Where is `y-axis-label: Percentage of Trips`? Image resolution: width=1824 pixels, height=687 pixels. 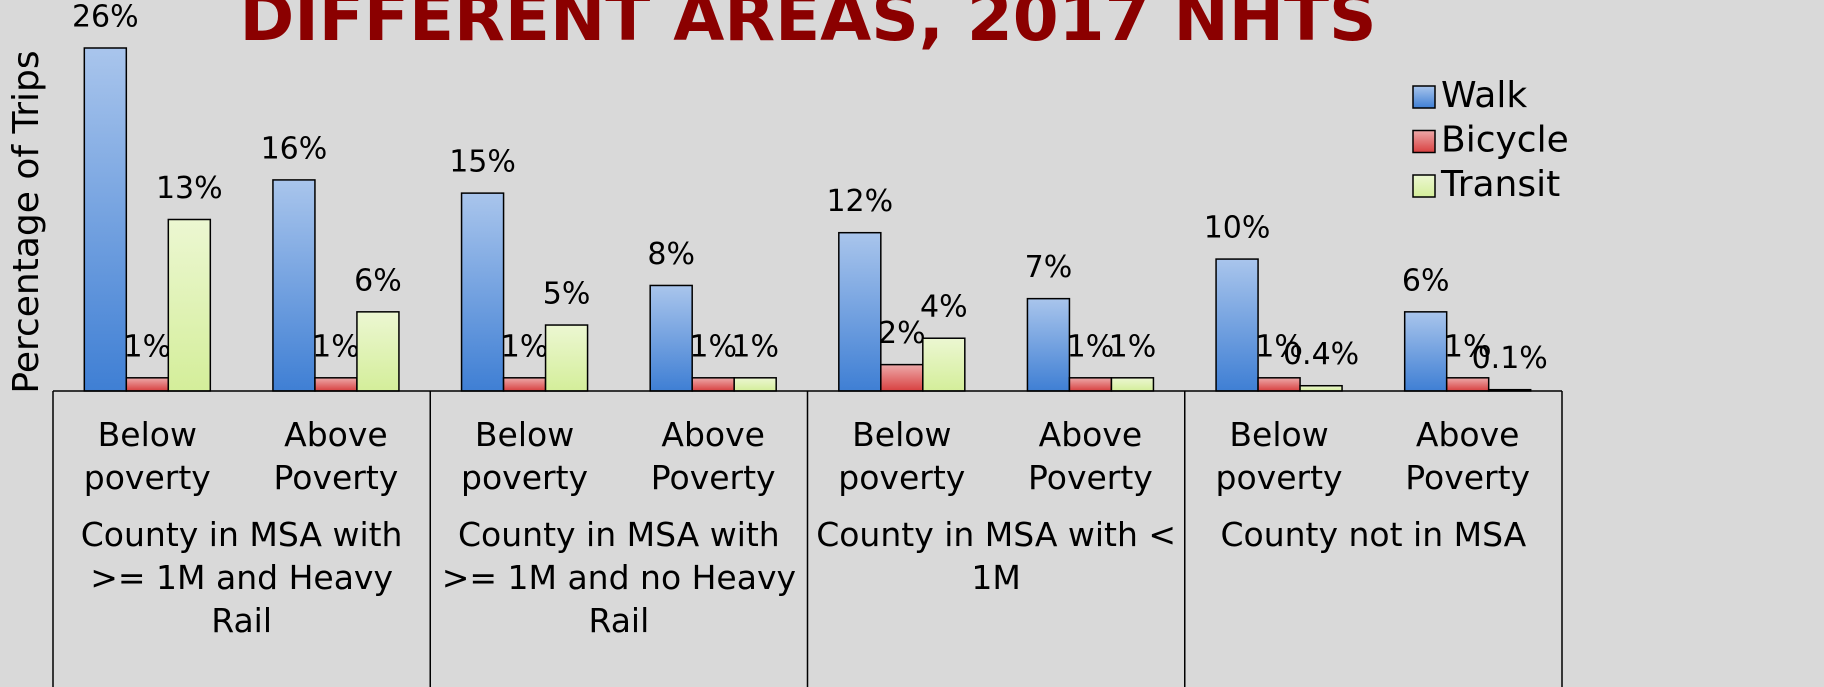
y-axis-label: Percentage of Trips is located at coordinates (26, 221).